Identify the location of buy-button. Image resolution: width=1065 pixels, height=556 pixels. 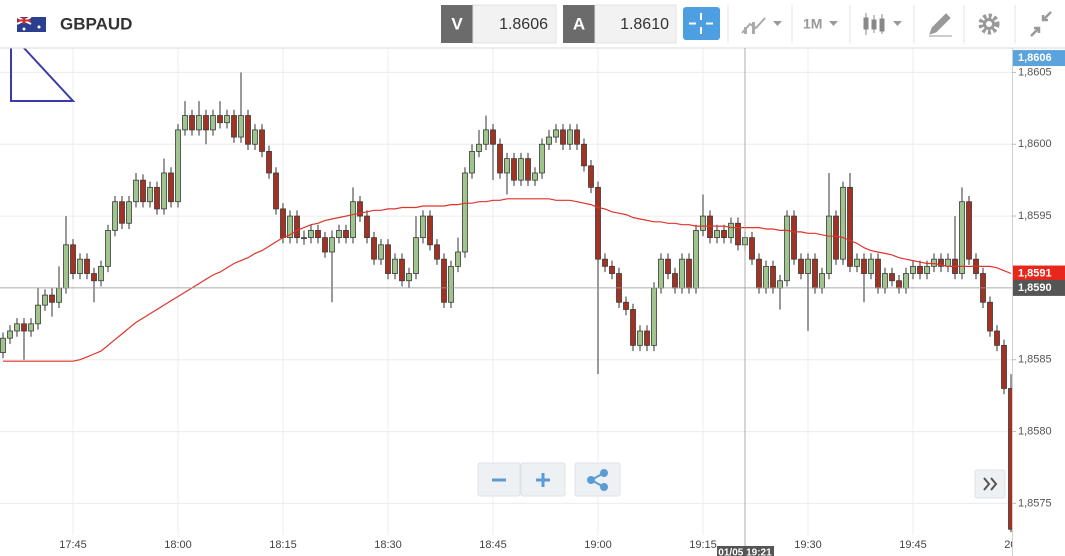
(579, 24).